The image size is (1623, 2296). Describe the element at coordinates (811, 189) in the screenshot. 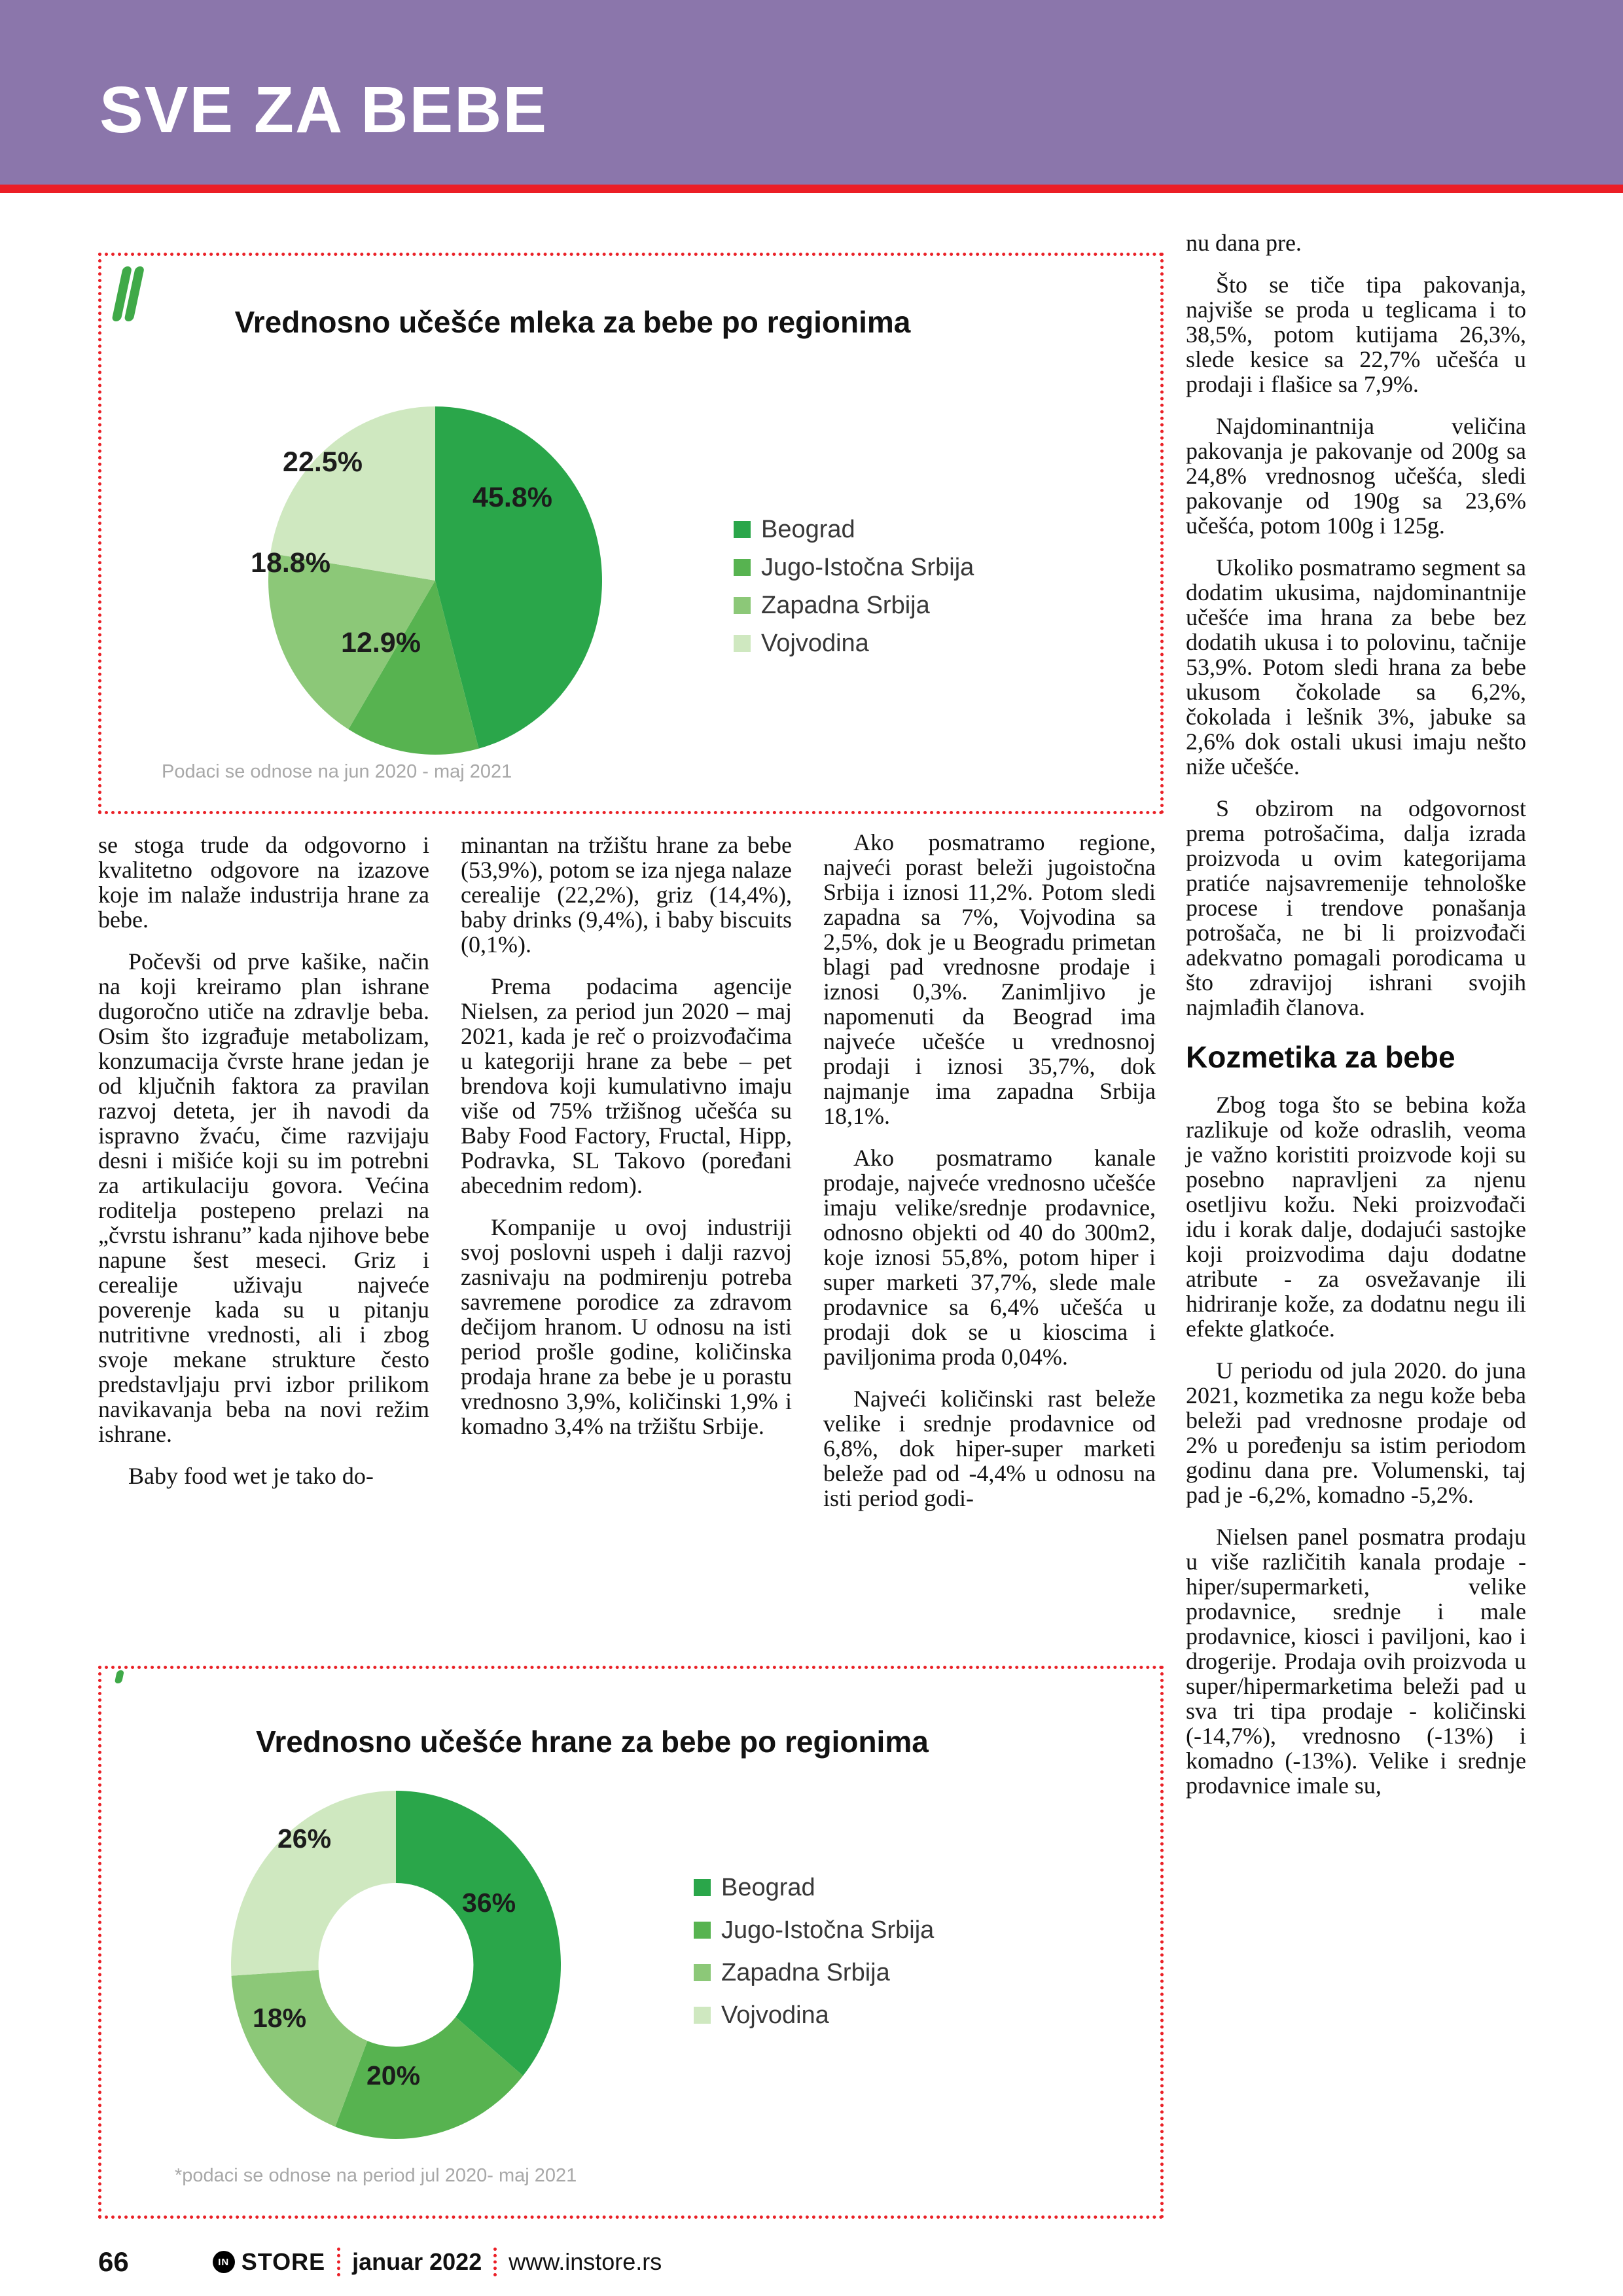

I see `header-red-rule` at that location.